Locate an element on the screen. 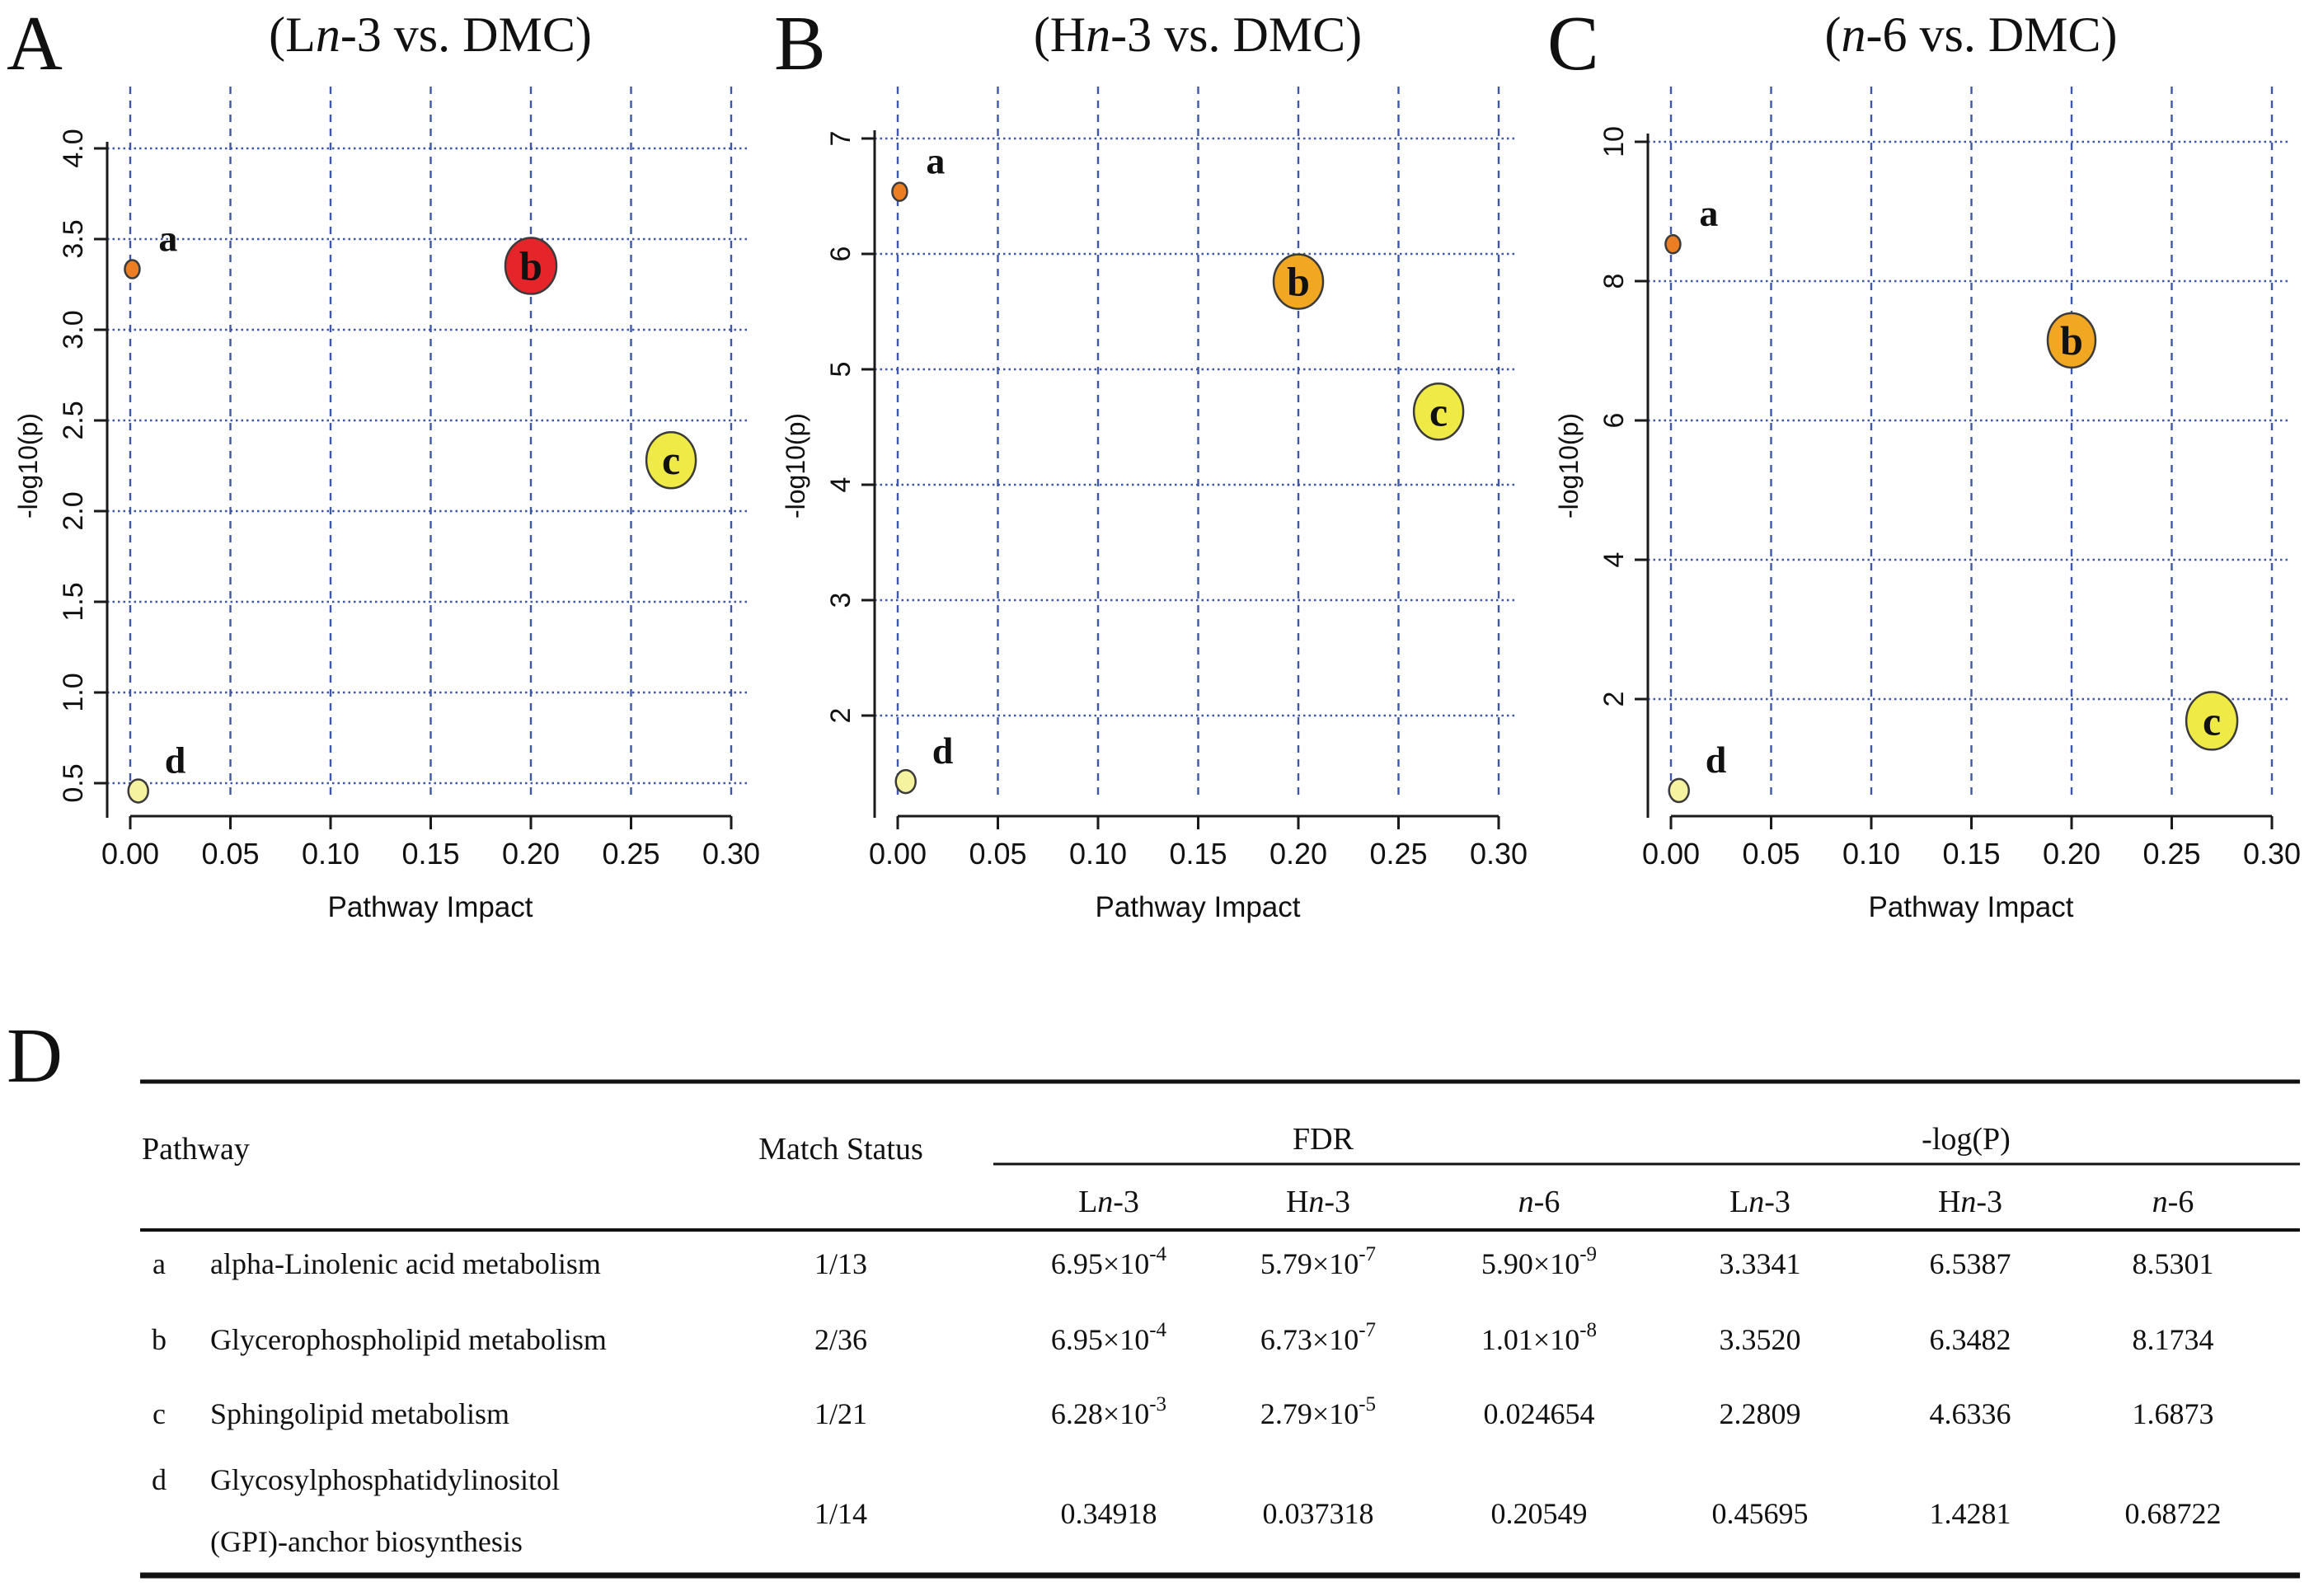 This screenshot has height=1596, width=2309. y-tick-label: 1.5 is located at coordinates (73, 601).